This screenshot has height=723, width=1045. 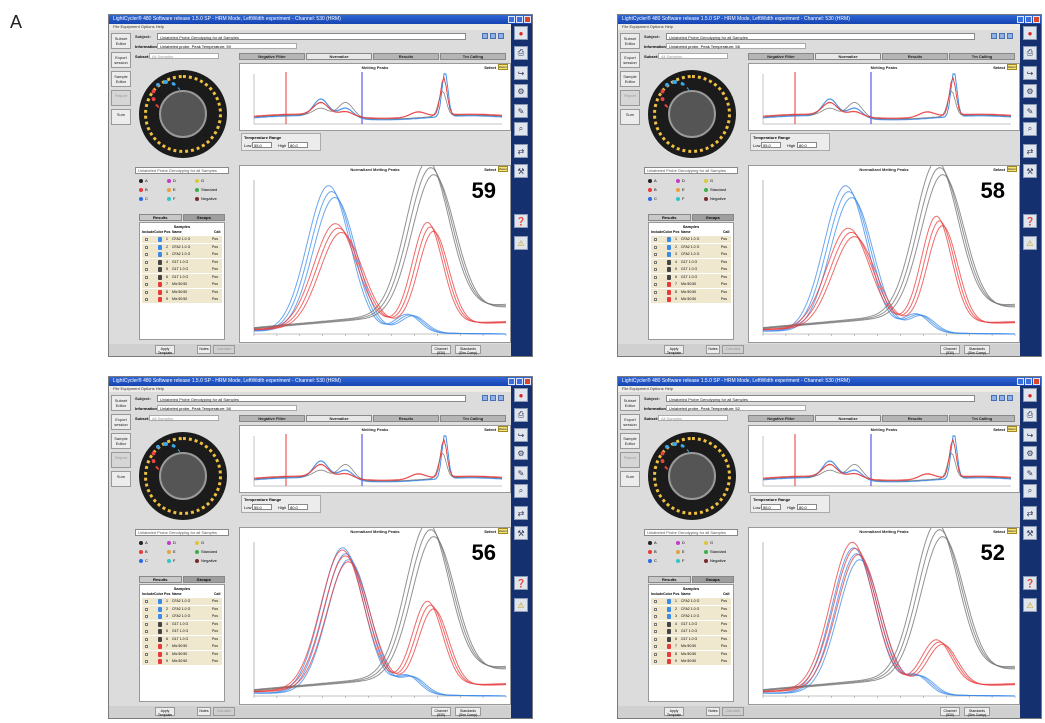 I want to click on table-row: 3 CFA2 1.0 G Pos, so click(x=182, y=254).